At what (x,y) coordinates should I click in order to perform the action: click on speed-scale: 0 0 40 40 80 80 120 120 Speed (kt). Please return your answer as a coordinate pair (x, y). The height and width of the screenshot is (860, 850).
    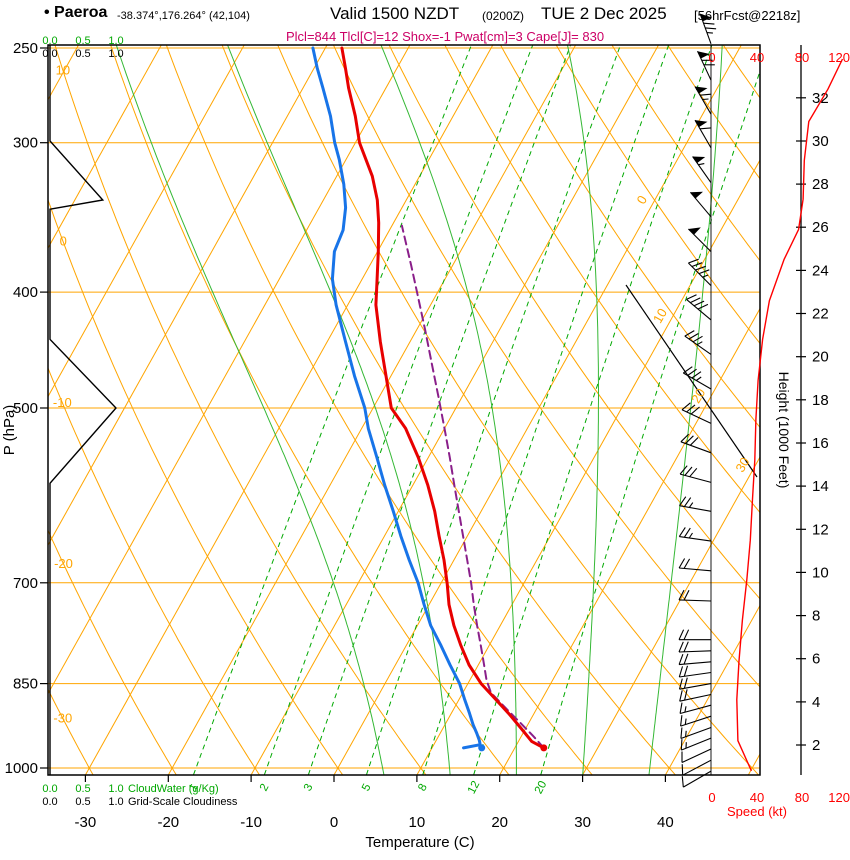
    Looking at the image, I should click on (779, 434).